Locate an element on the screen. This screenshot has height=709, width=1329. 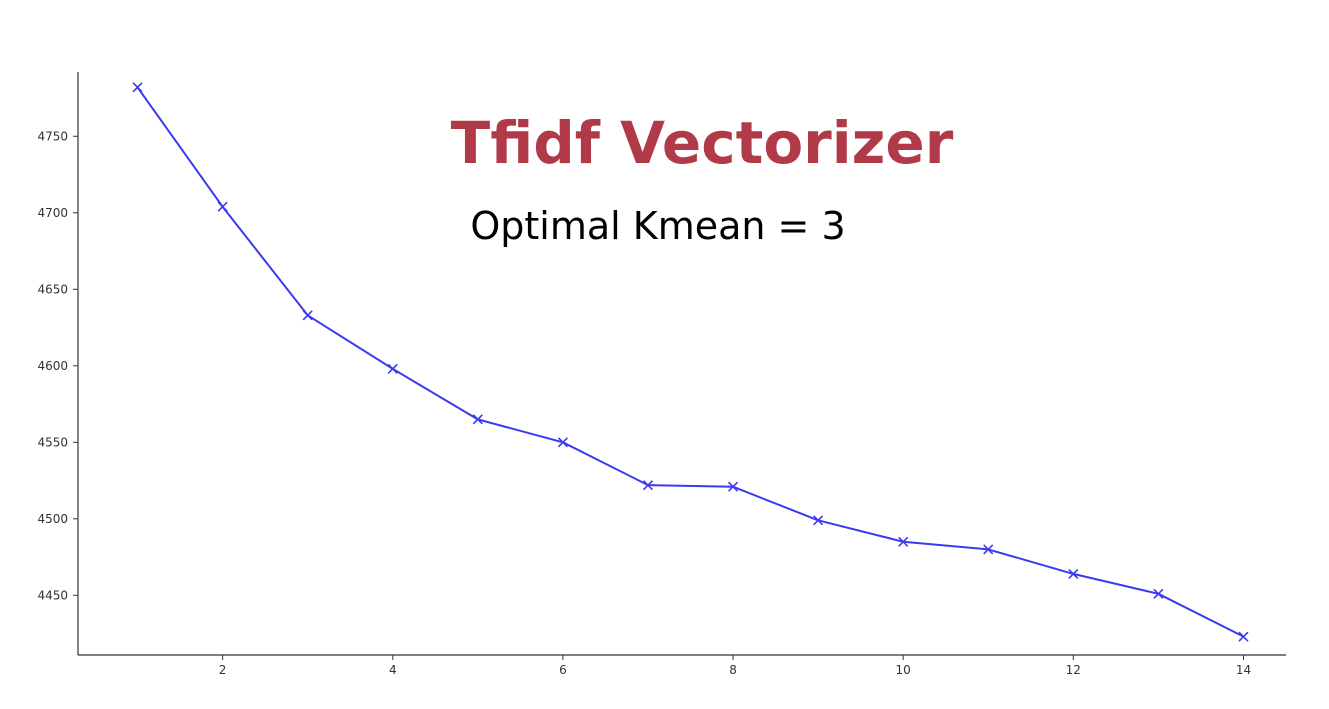
x-tick-label: 14 is located at coordinates (1243, 670).